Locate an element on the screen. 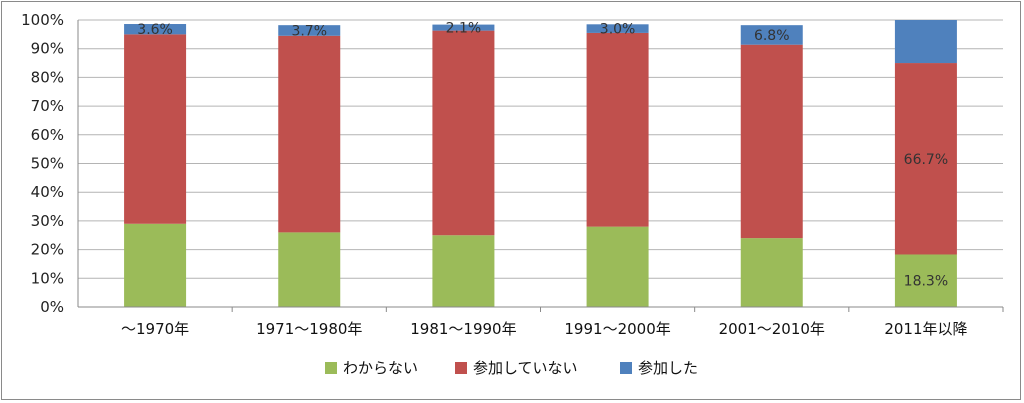 Image resolution: width=1024 pixels, height=403 pixels. category-label: 1991～2000年 is located at coordinates (617, 329).